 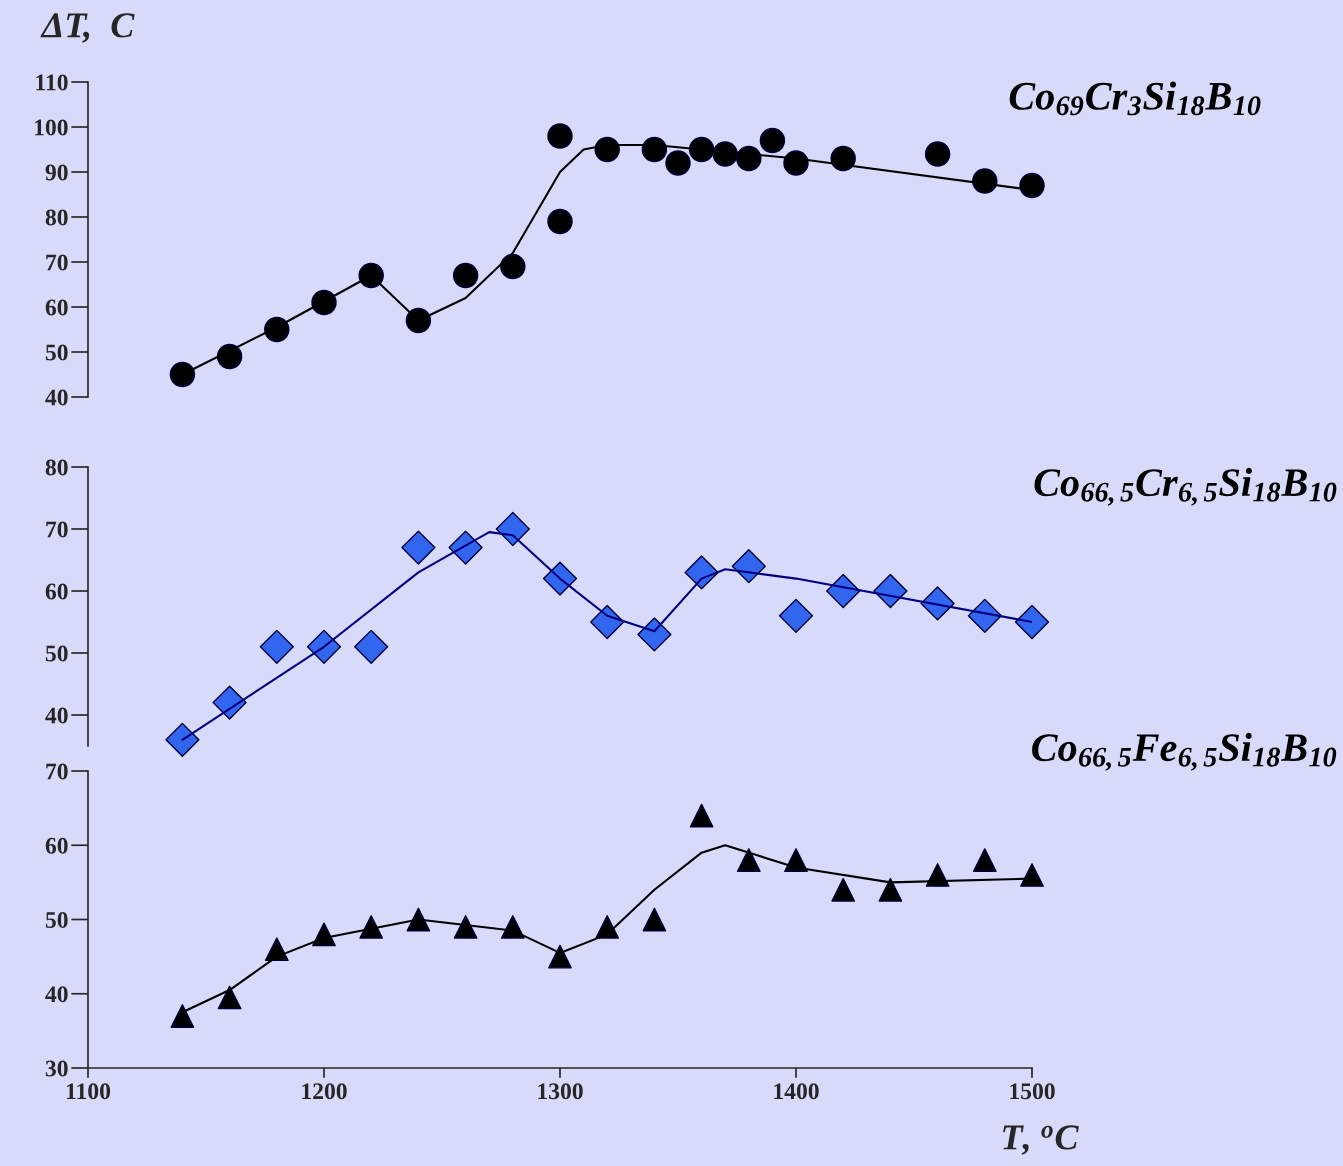 What do you see at coordinates (324, 1091) in the screenshot?
I see `x-tick-label: 1200` at bounding box center [324, 1091].